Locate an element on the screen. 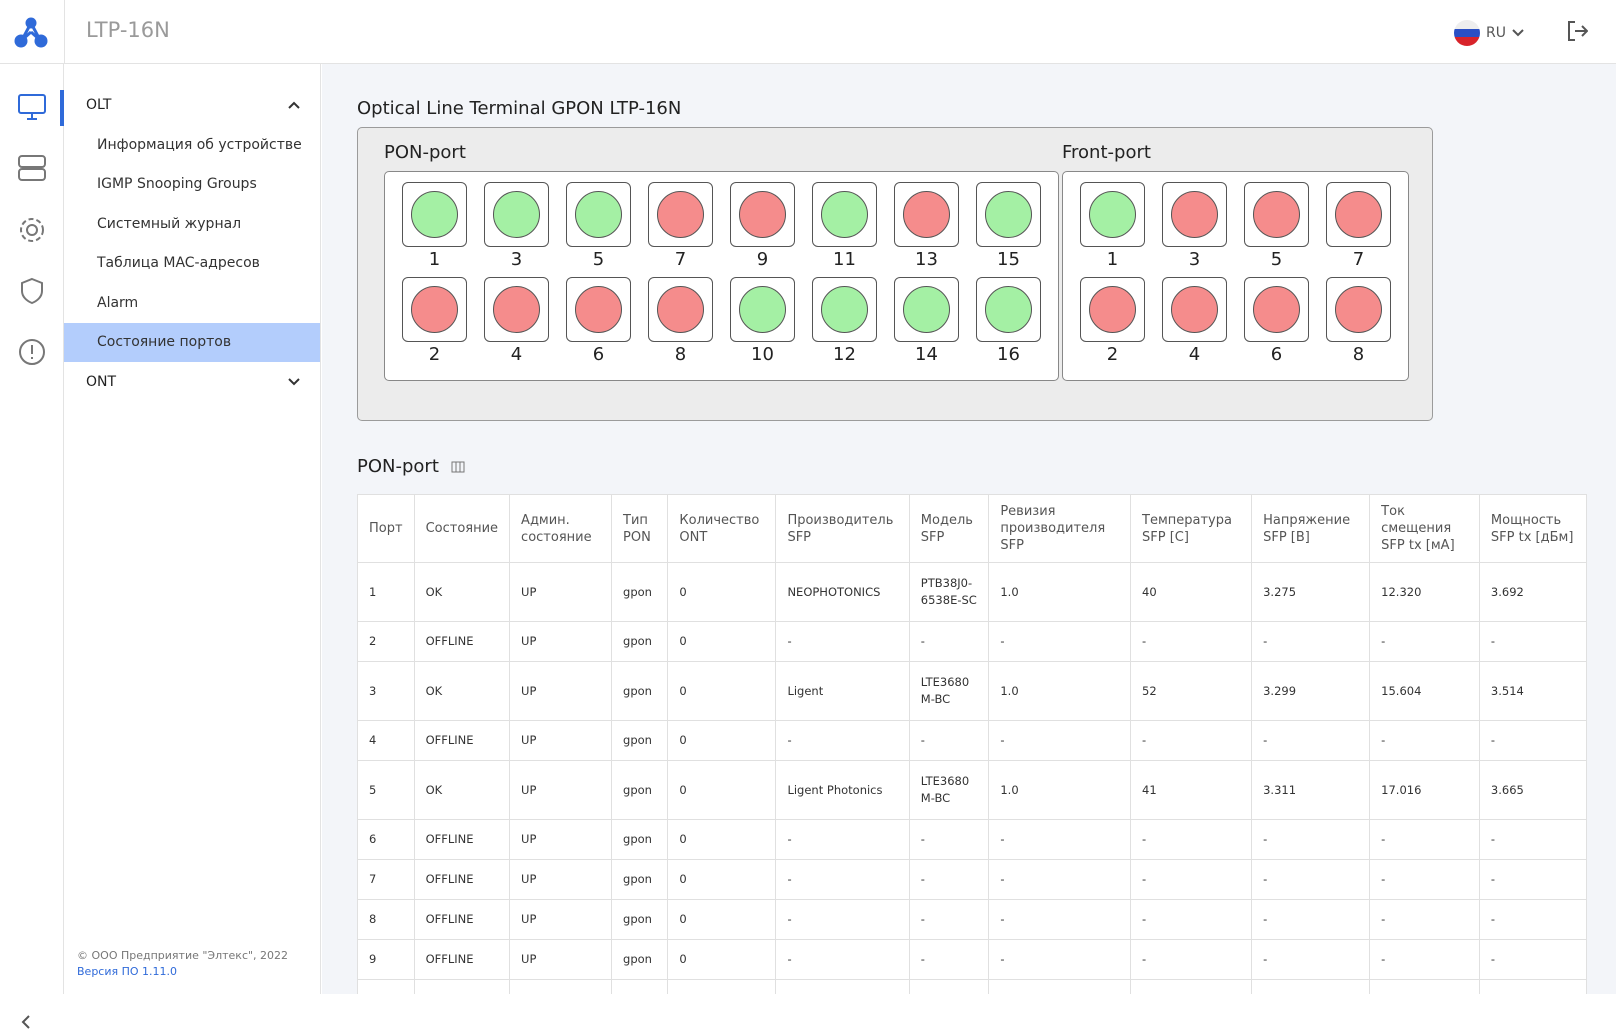  table-cell: NEOPHOTONICS is located at coordinates (842, 592).